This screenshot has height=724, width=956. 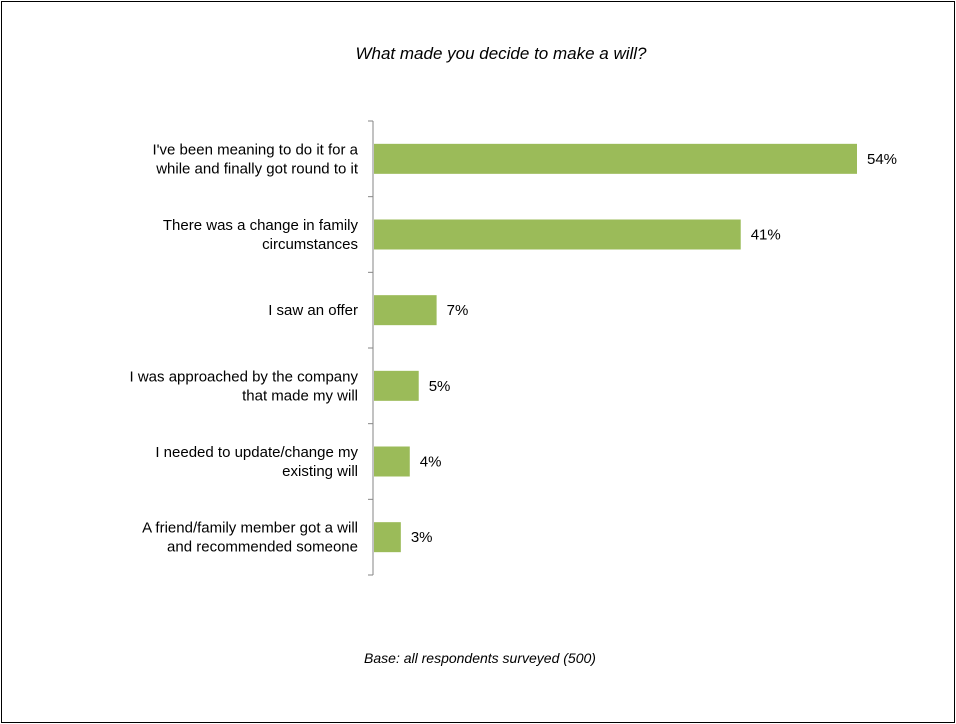 I want to click on data-label: 4%, so click(x=431, y=462).